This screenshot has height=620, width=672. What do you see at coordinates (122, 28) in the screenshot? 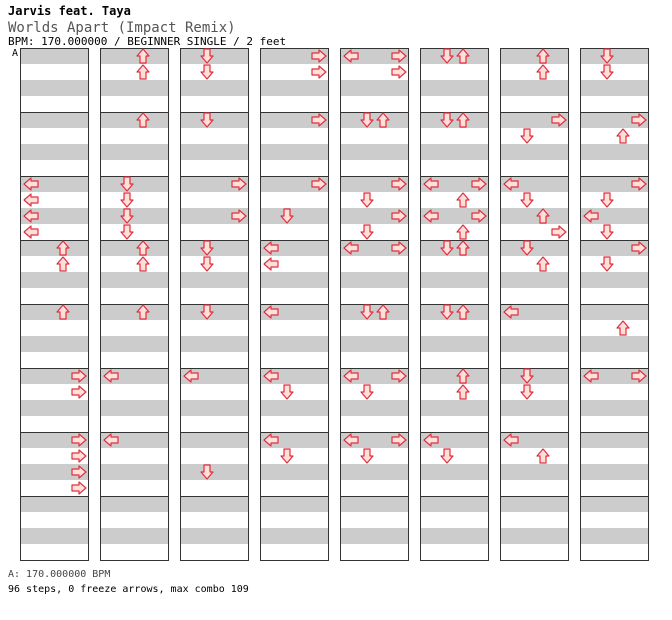
I see `song-title: Worlds Apart (Impact Remix)` at bounding box center [122, 28].